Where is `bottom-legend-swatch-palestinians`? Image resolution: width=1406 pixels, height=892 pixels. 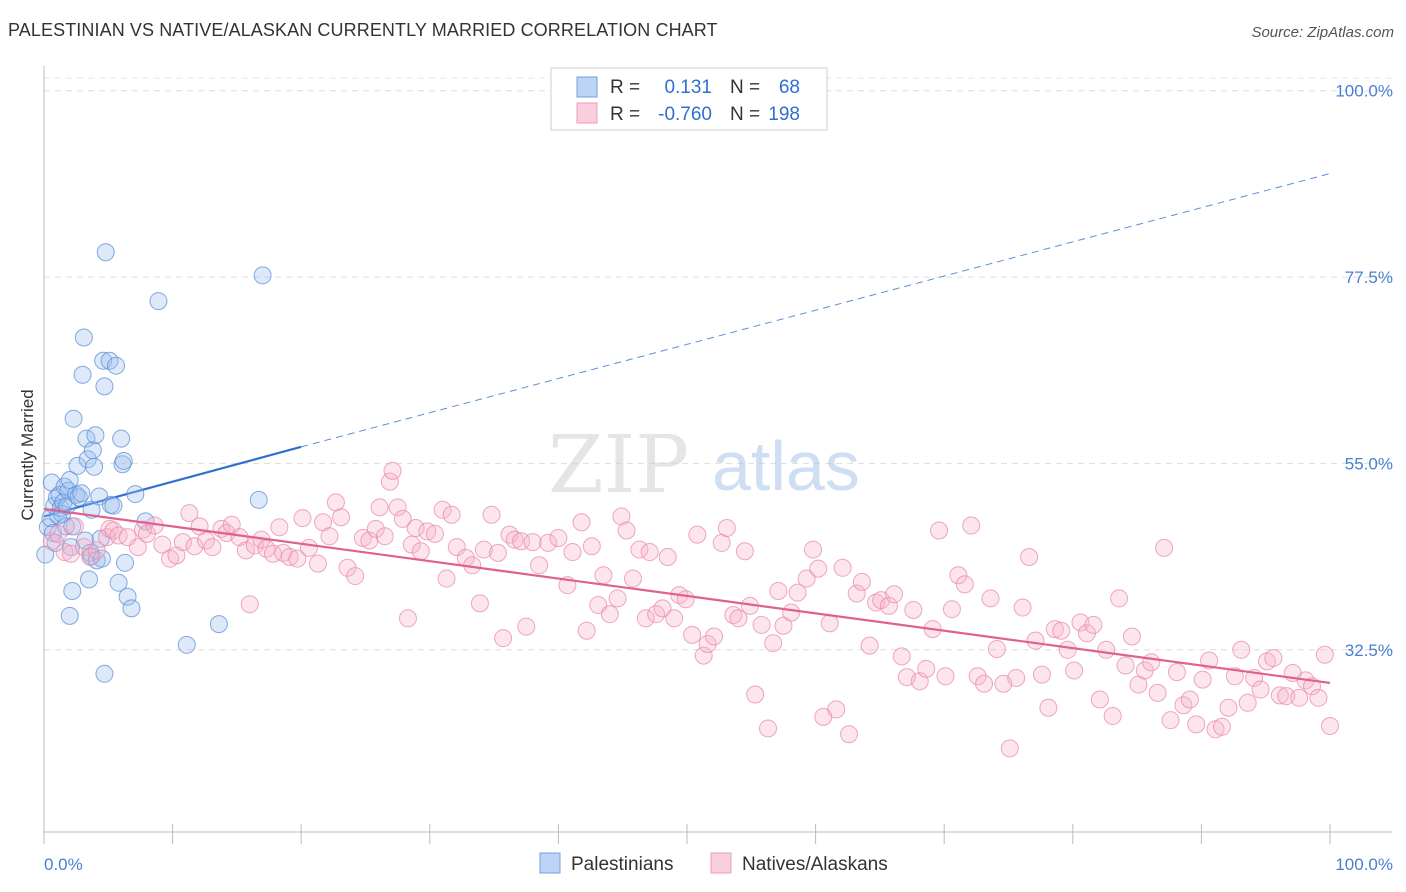
bottom-legend-swatch-palestinians is located at coordinates (550, 863).